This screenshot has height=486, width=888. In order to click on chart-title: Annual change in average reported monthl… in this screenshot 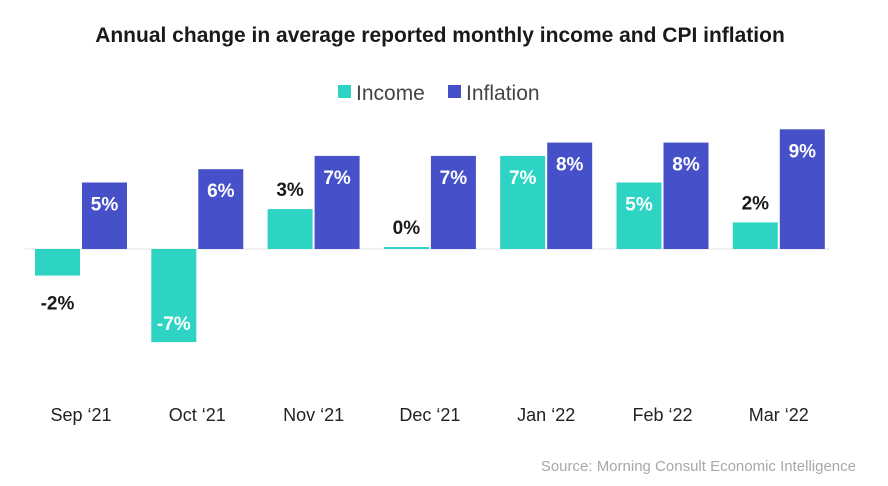, I will do `click(440, 35)`.